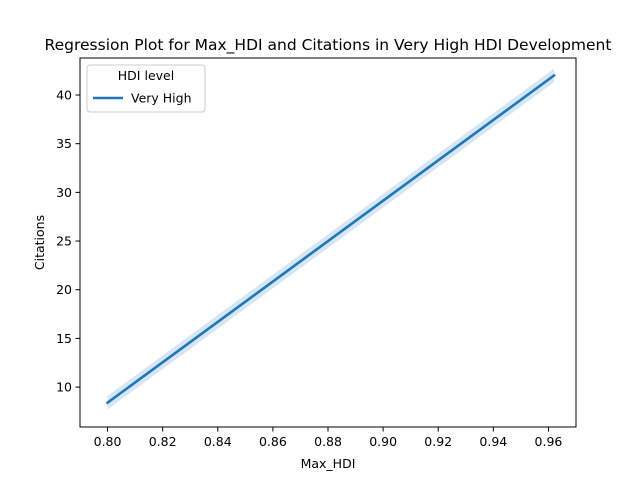  I want to click on y-tick-label: 30, so click(64, 192).